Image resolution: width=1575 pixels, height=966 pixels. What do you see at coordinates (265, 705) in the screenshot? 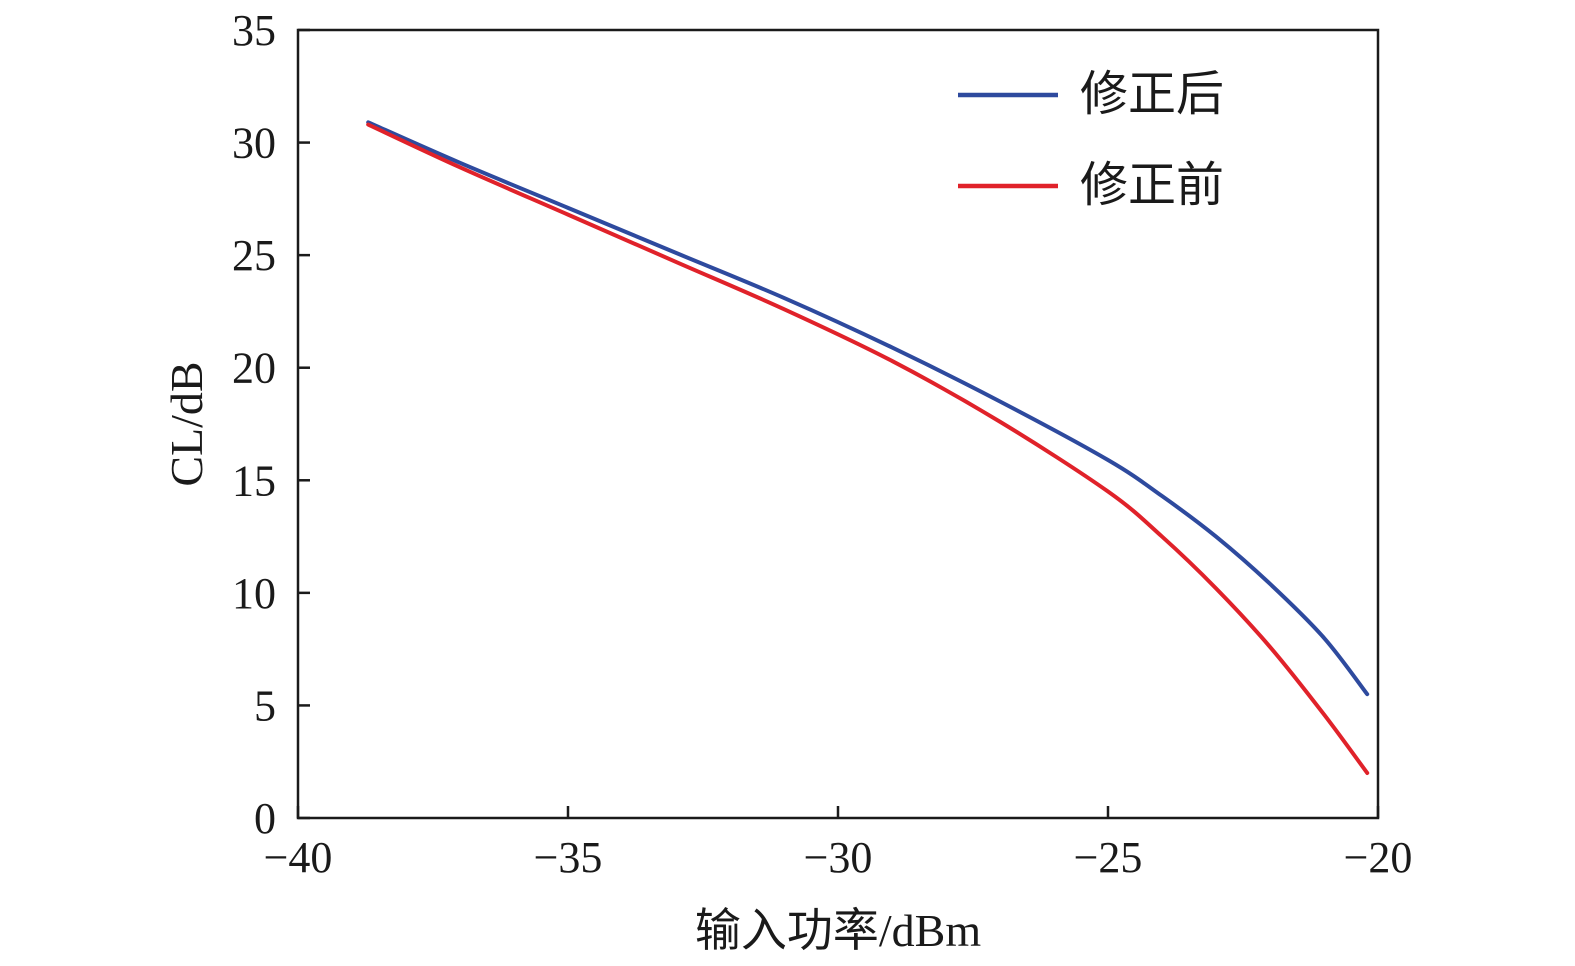
I see `y-tick-label: 5` at bounding box center [265, 705].